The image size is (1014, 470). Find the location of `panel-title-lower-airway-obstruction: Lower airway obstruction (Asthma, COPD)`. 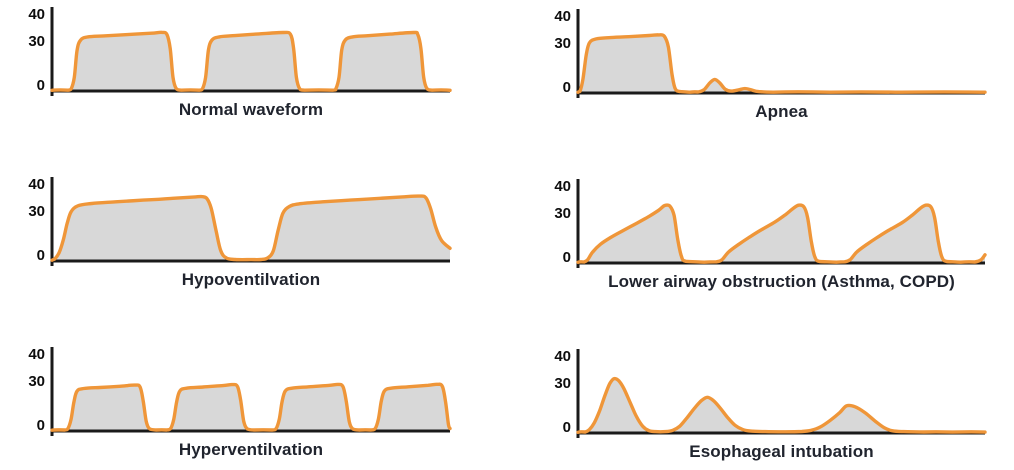

panel-title-lower-airway-obstruction: Lower airway obstruction (Asthma, COPD) is located at coordinates (781, 281).